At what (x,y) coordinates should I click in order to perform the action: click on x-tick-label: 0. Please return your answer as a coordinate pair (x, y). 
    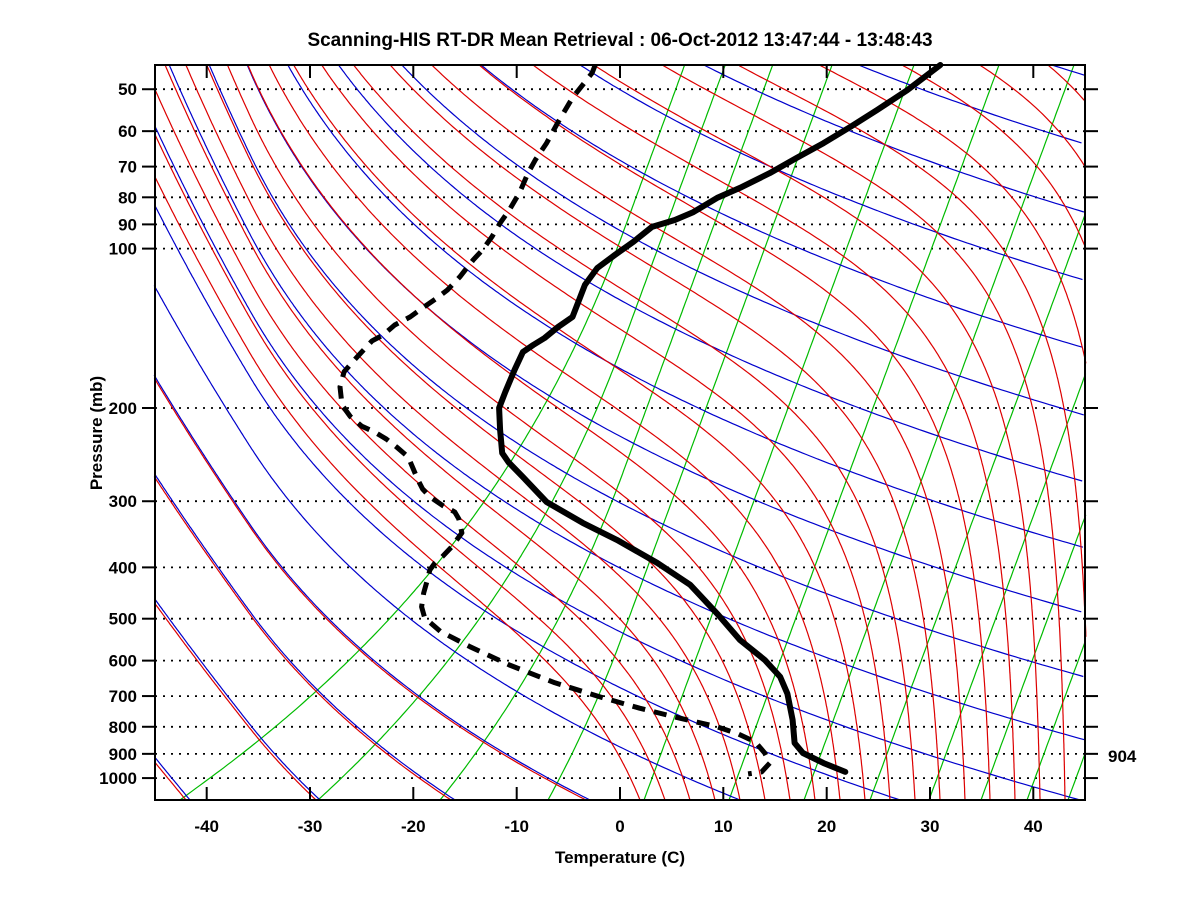
    Looking at the image, I should click on (619, 826).